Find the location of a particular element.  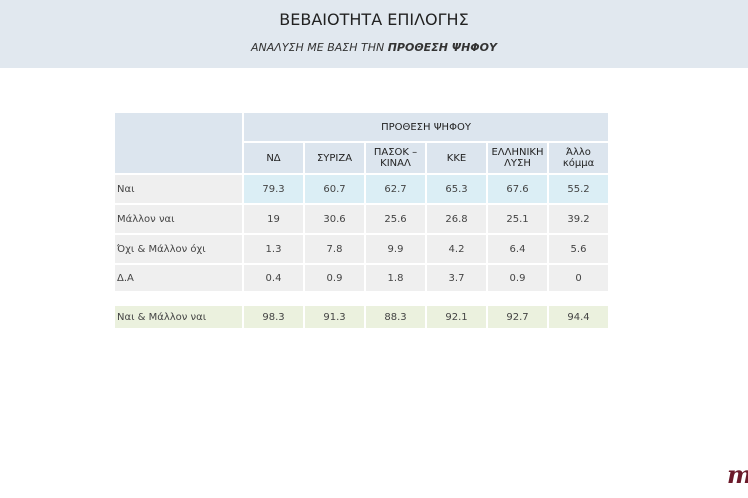

logo: m is located at coordinates (737, 474).